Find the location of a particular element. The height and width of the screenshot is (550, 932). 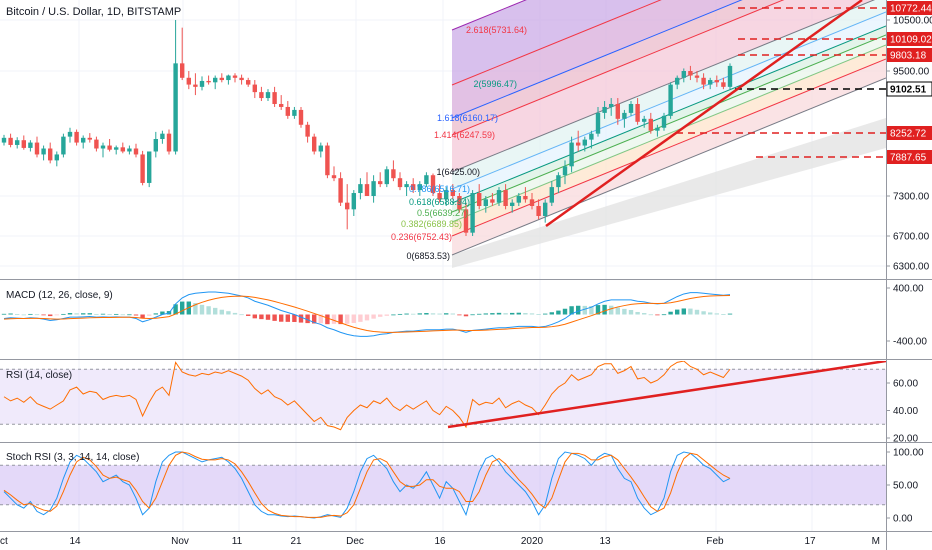

price-level-label: 10109.02 is located at coordinates (911, 40).